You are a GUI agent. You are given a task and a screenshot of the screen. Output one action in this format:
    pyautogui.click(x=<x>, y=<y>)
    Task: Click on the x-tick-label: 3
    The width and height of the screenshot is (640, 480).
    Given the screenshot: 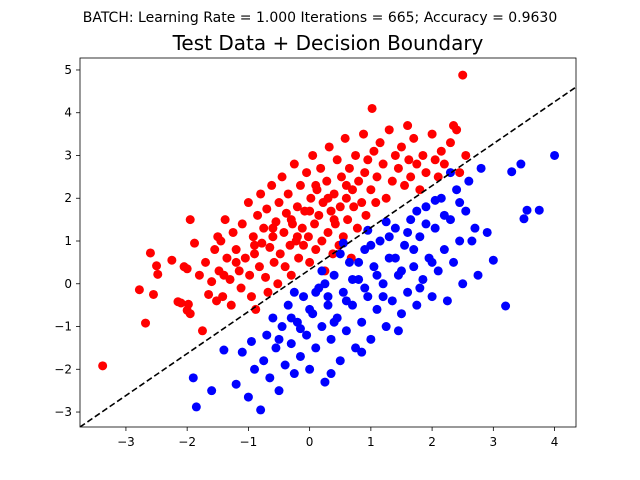 What is the action you would take?
    pyautogui.click(x=494, y=442)
    